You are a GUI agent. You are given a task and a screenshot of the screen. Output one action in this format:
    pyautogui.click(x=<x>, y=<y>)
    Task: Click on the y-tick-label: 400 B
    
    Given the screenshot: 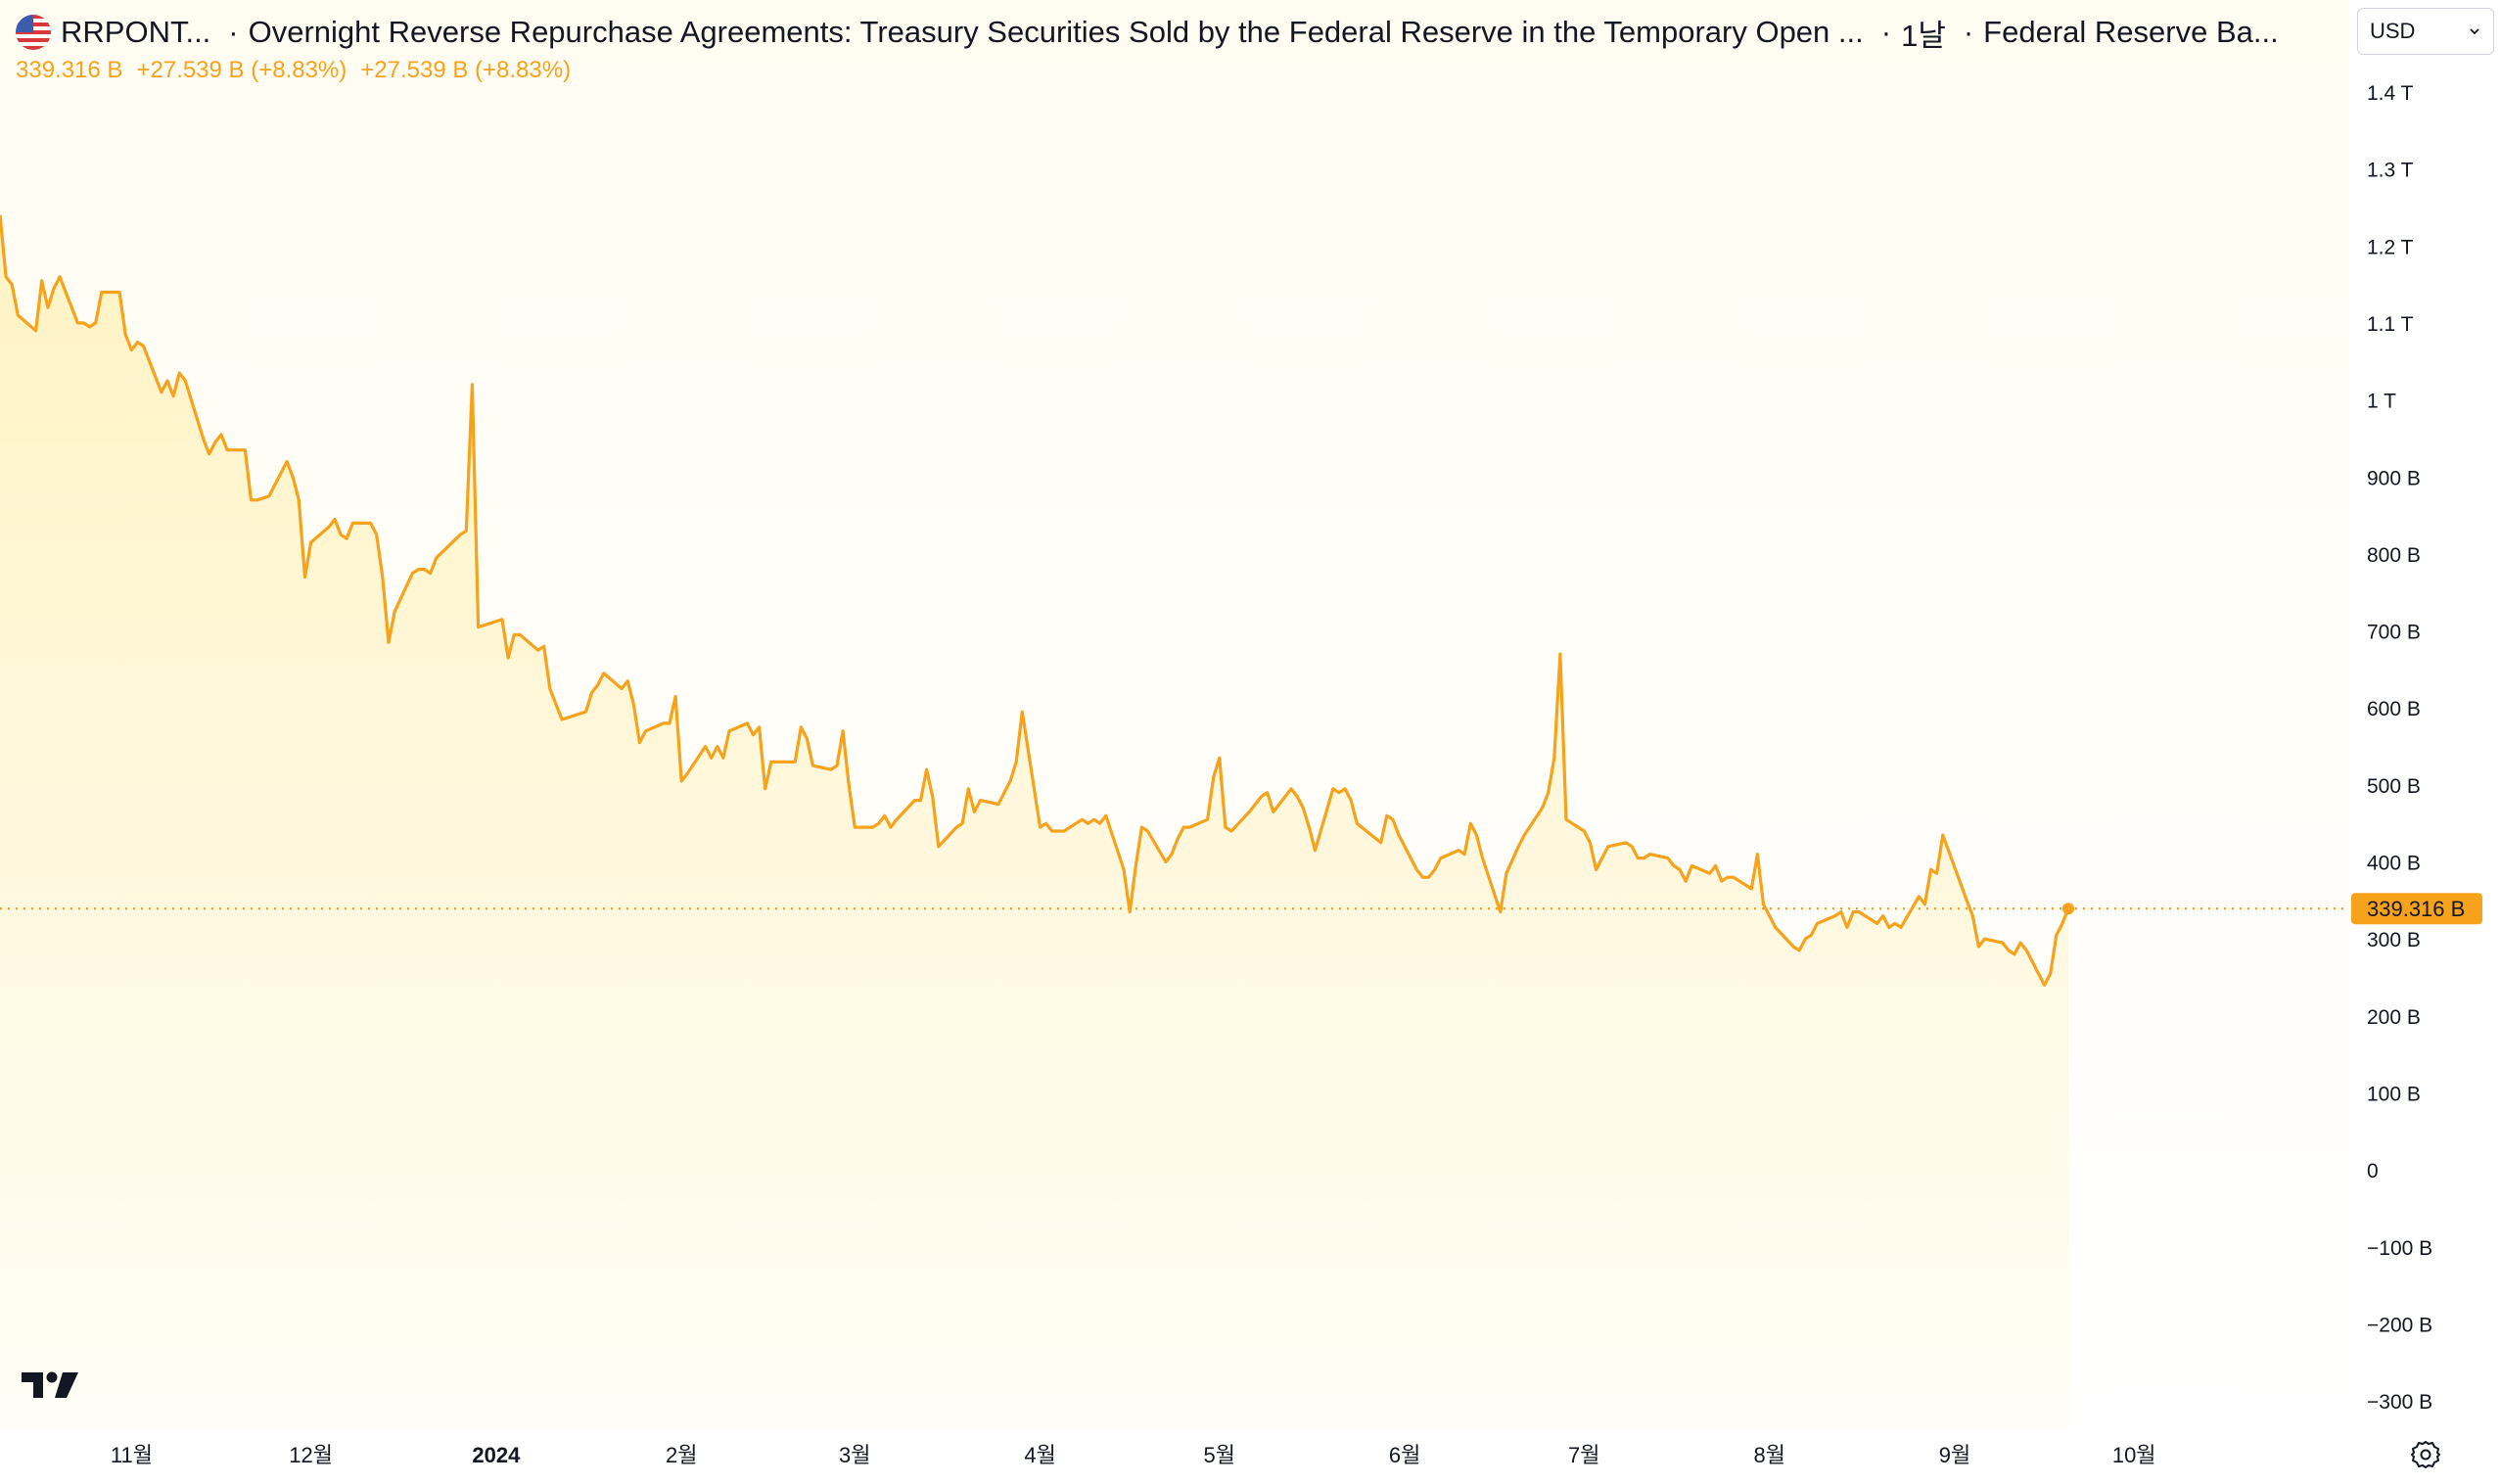 What is the action you would take?
    pyautogui.click(x=2394, y=864)
    